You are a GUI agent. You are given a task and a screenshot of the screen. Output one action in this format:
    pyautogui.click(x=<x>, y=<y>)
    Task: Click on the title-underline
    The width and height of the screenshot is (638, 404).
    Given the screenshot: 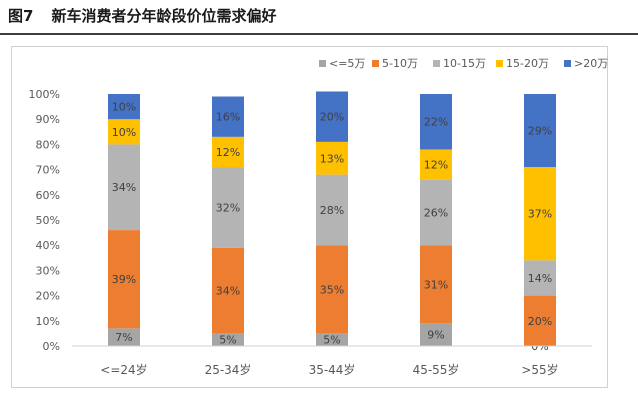 What is the action you would take?
    pyautogui.click(x=319, y=34)
    